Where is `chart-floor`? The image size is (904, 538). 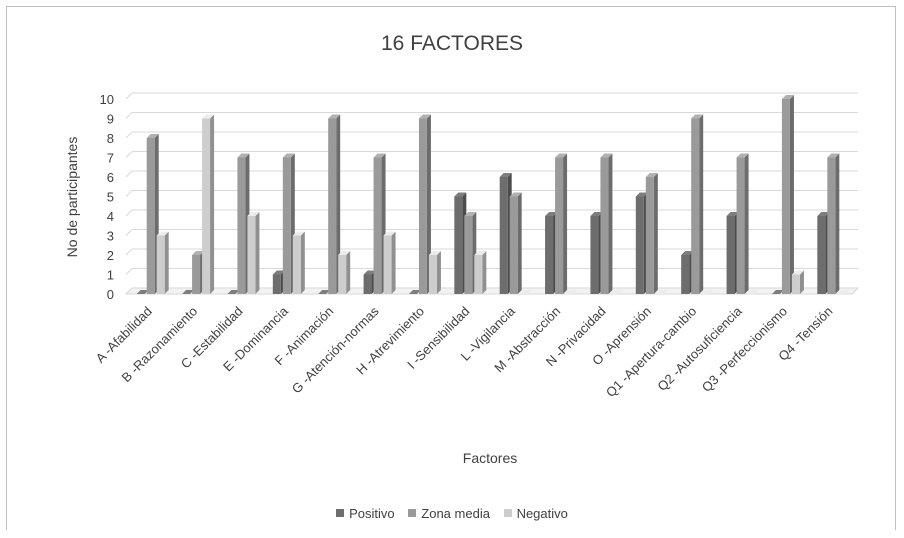 chart-floor is located at coordinates (492, 291).